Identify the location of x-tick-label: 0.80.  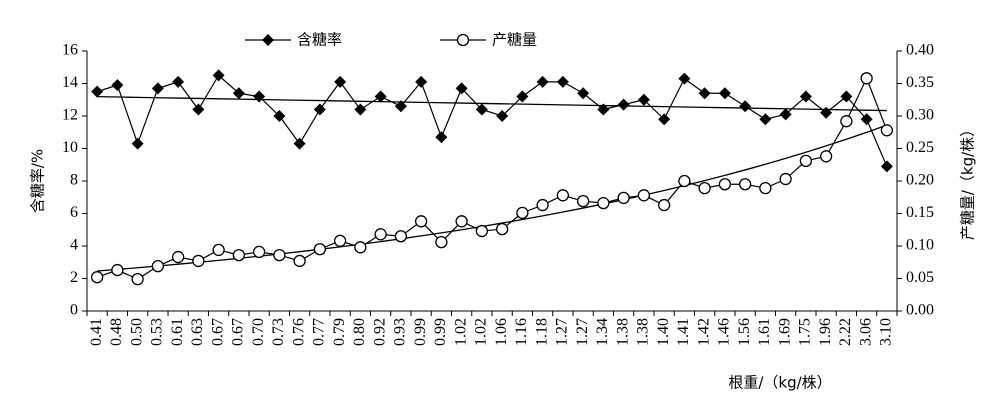
(359, 332).